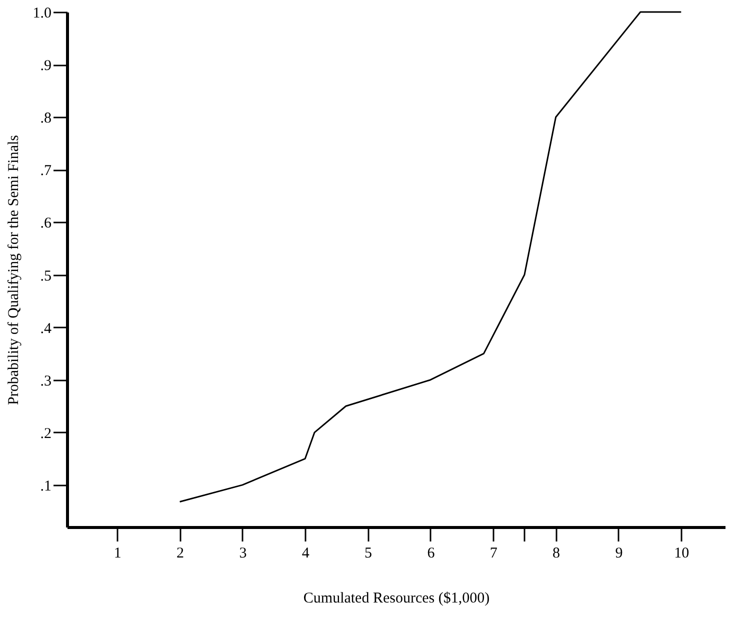 This screenshot has width=738, height=618. I want to click on y-tick-label: .4, so click(46, 328).